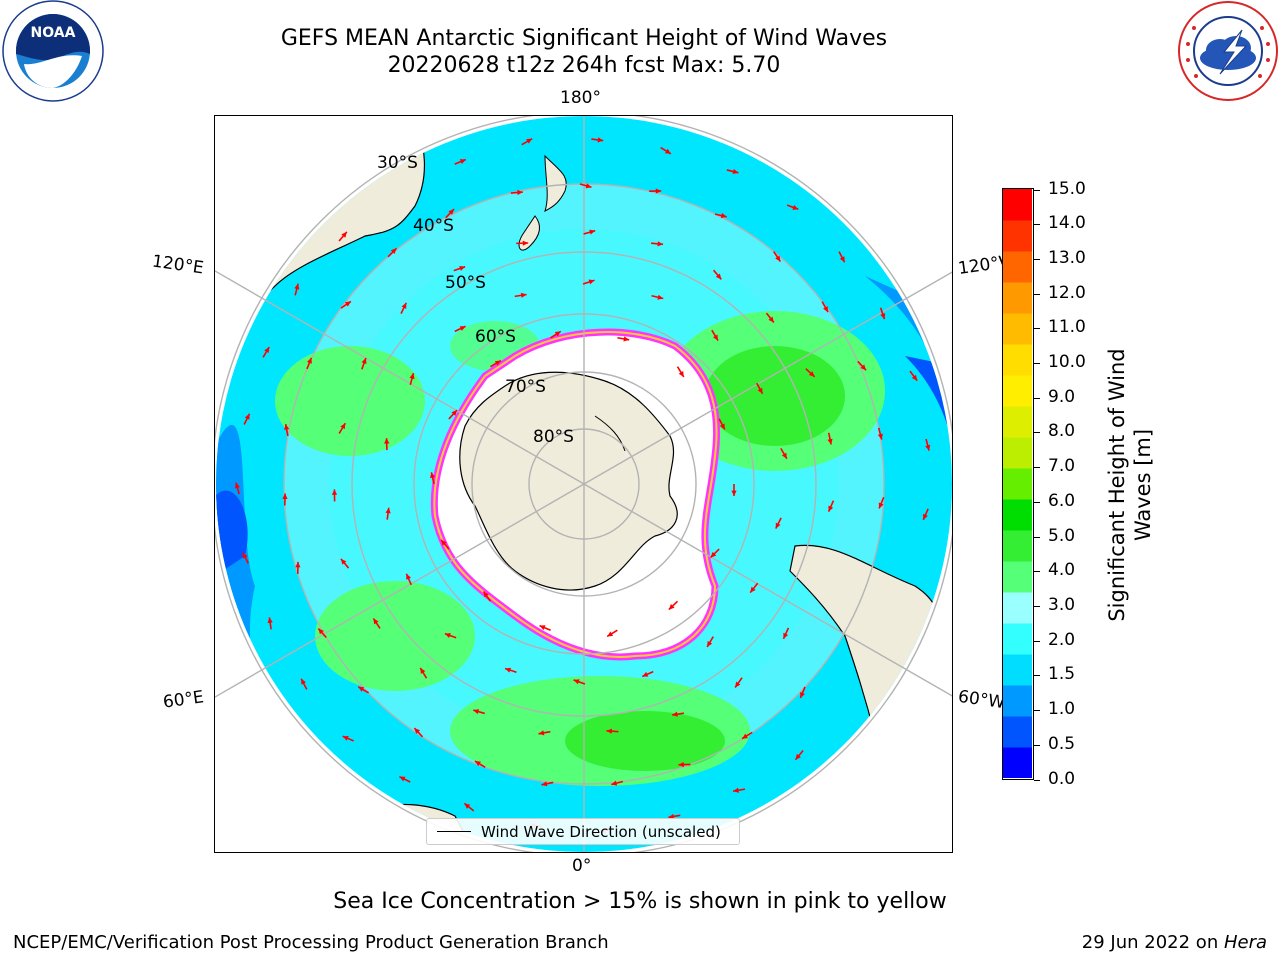  What do you see at coordinates (525, 387) in the screenshot?
I see `lat-label-70s: 70°S` at bounding box center [525, 387].